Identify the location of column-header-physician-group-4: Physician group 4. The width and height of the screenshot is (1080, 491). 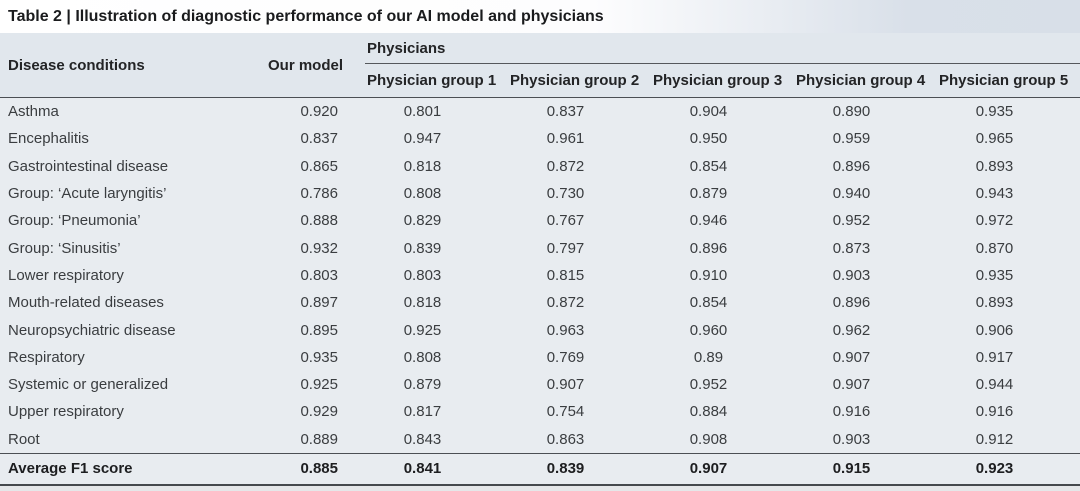
(865, 80).